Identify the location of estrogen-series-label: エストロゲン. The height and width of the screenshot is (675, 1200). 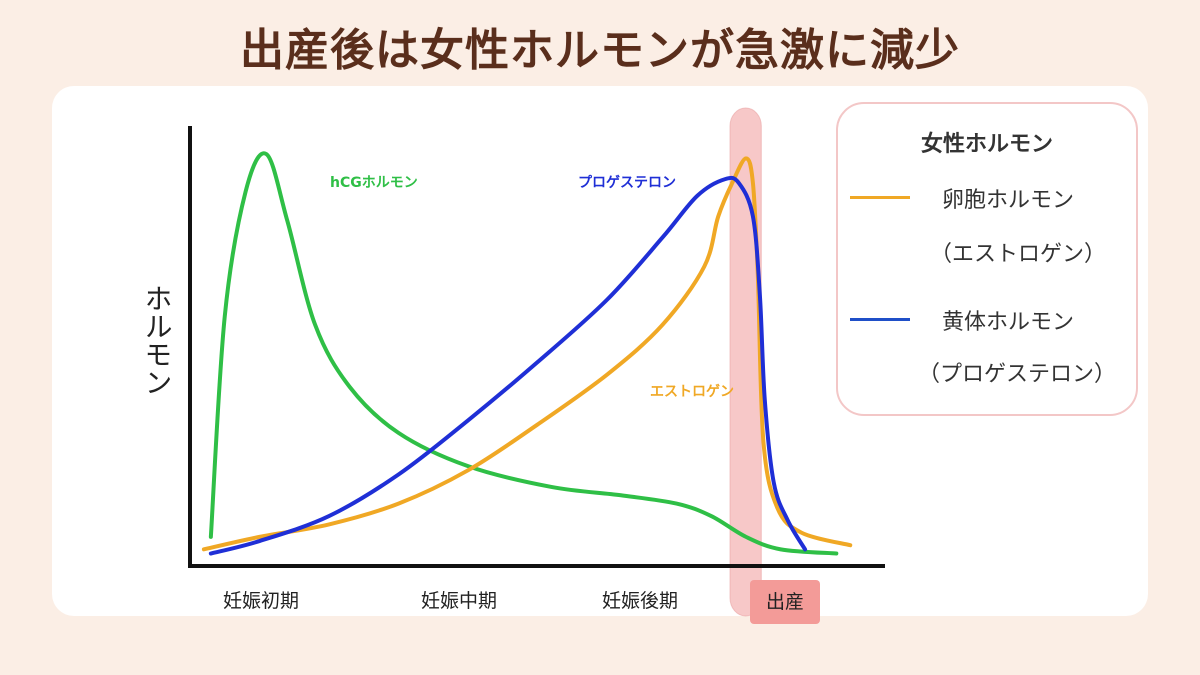
(692, 391).